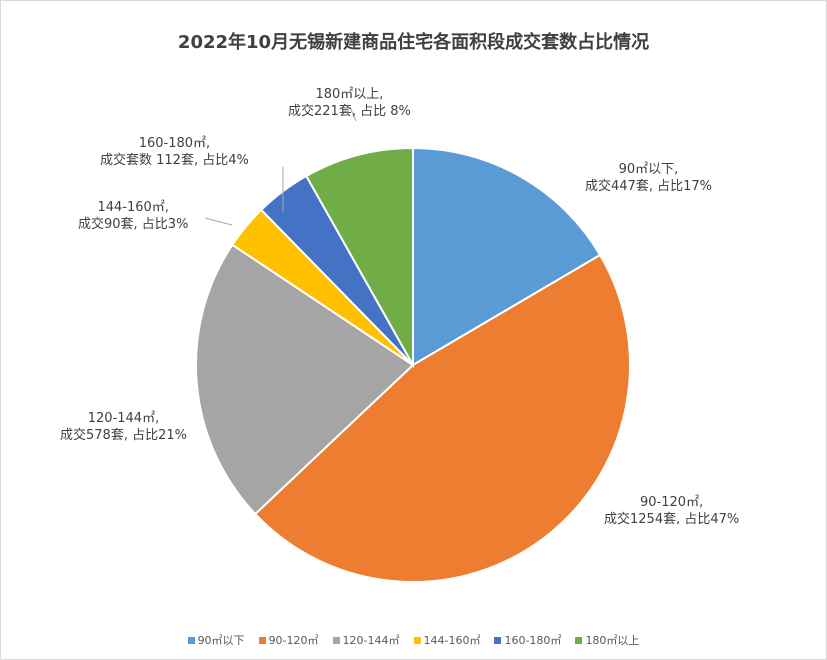  I want to click on legend-label: 144-160㎡, so click(452, 640).